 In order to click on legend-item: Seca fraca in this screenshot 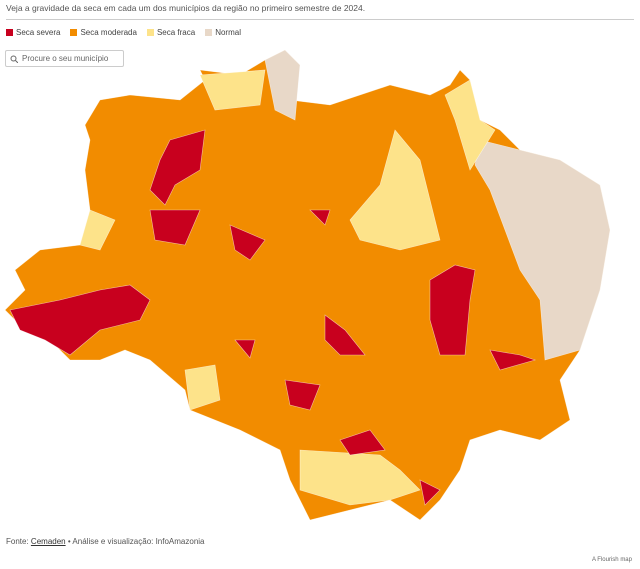, I will do `click(171, 32)`.